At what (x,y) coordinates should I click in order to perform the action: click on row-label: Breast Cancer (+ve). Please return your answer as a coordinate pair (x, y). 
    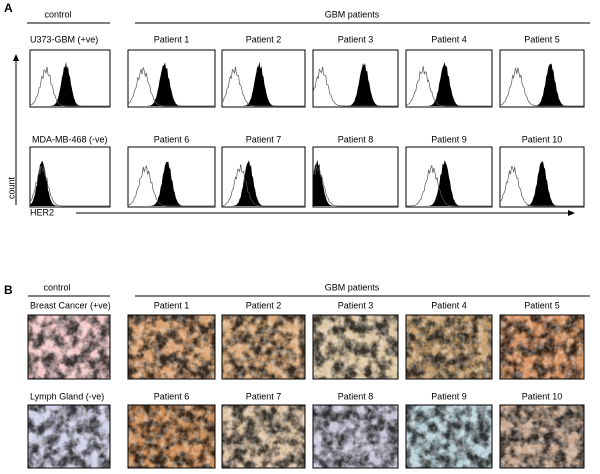
    Looking at the image, I should click on (70, 305).